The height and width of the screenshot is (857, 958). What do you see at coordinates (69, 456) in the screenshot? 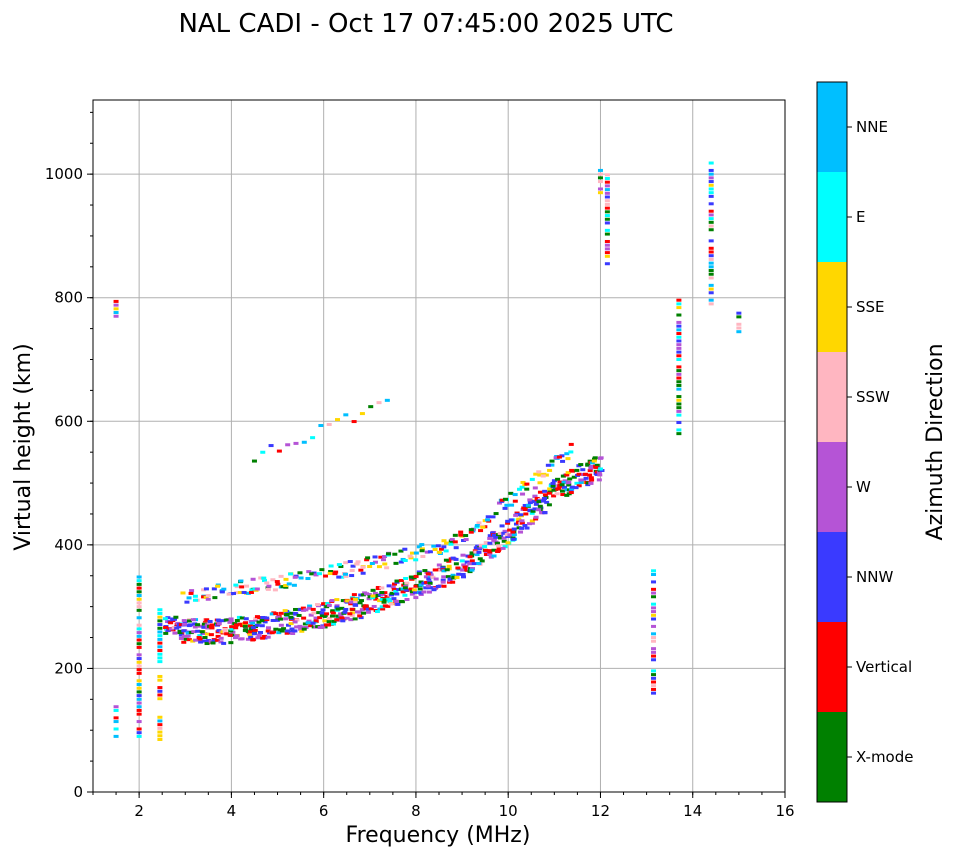
I see `y-axis-ticks: 0 200 400 600 800 1000` at bounding box center [69, 456].